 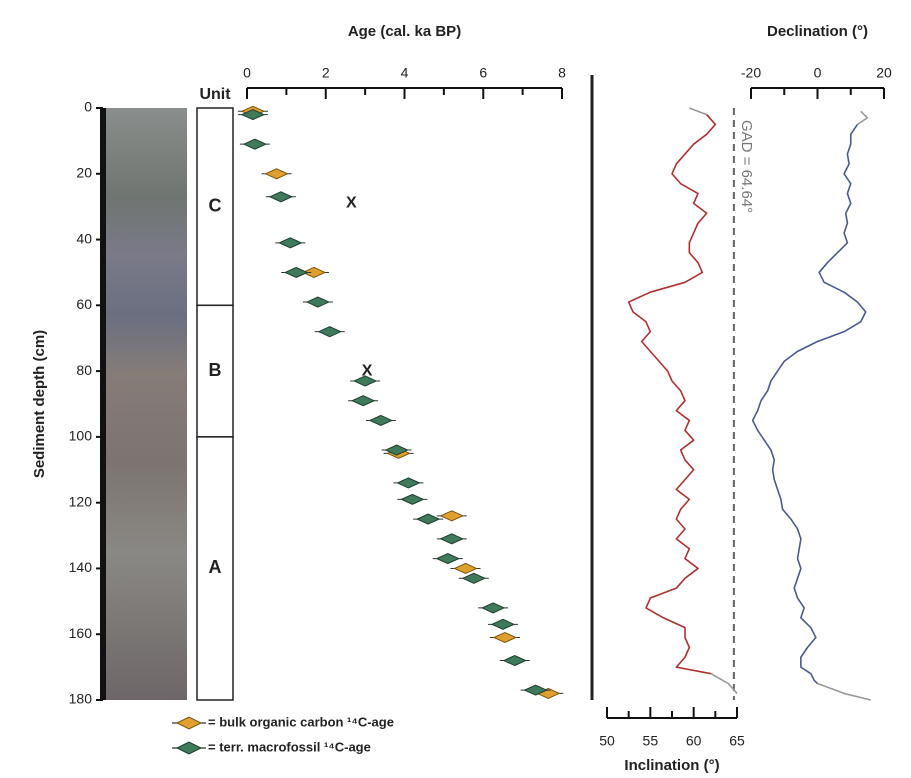 What do you see at coordinates (737, 741) in the screenshot?
I see `x-tick-label: 65` at bounding box center [737, 741].